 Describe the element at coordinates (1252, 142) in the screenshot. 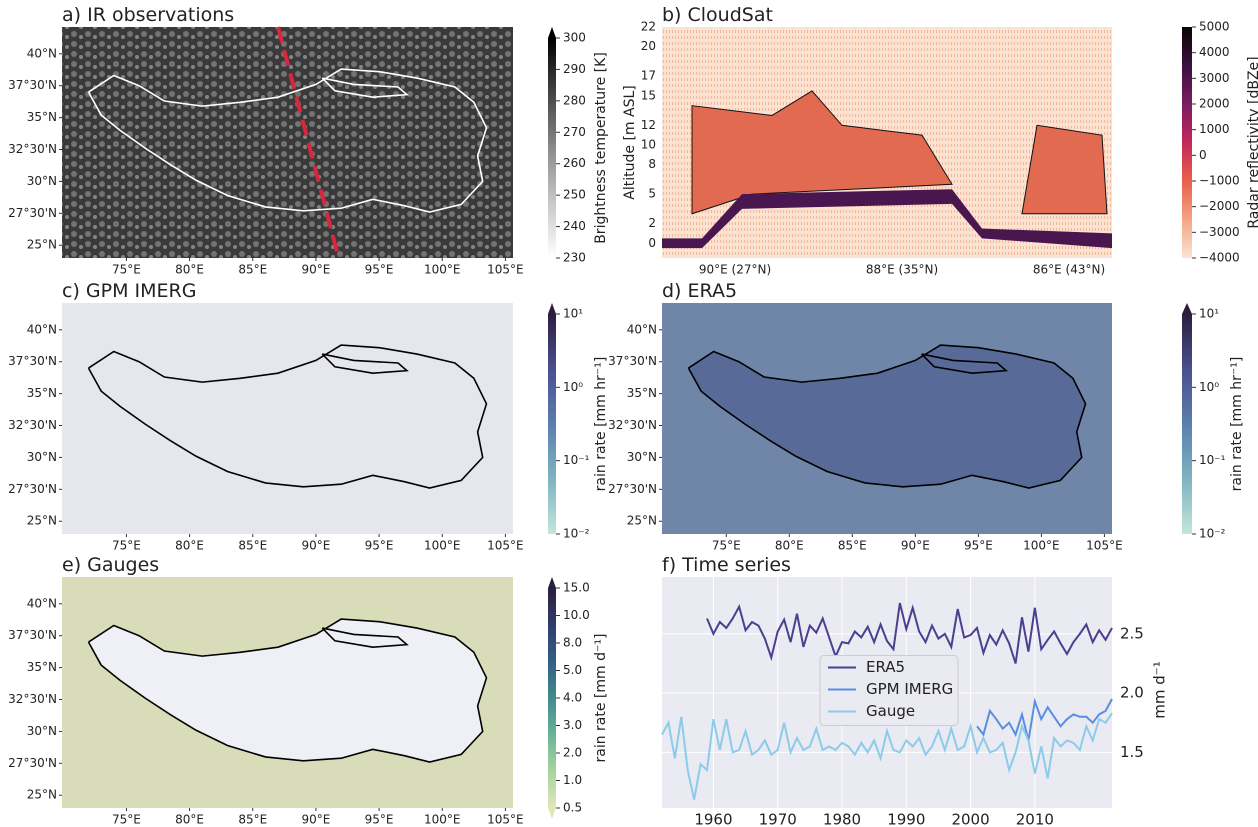

I see `colorbar-label: Radar reflectivity [dBZe]` at that location.